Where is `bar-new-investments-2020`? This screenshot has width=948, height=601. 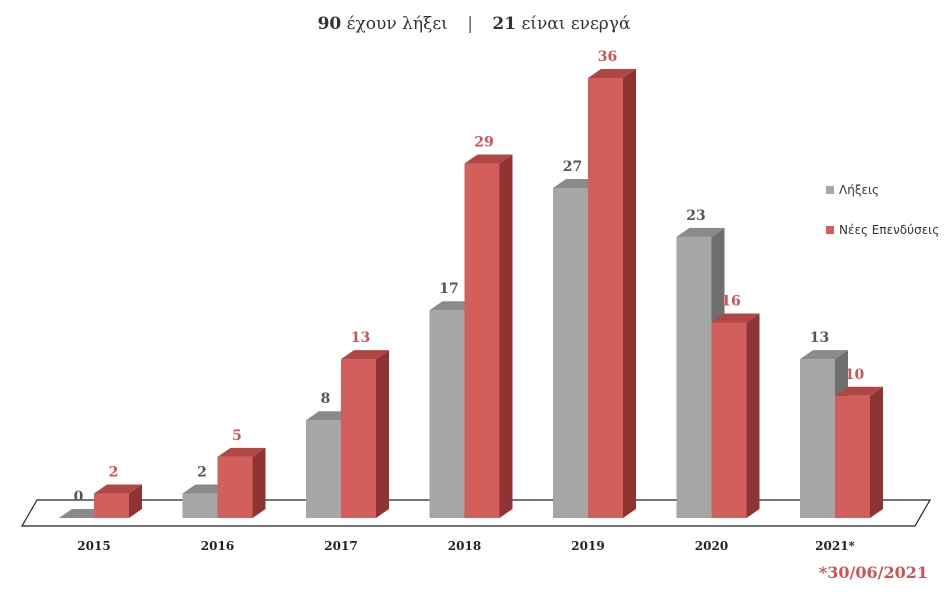 bar-new-investments-2020 is located at coordinates (729, 420).